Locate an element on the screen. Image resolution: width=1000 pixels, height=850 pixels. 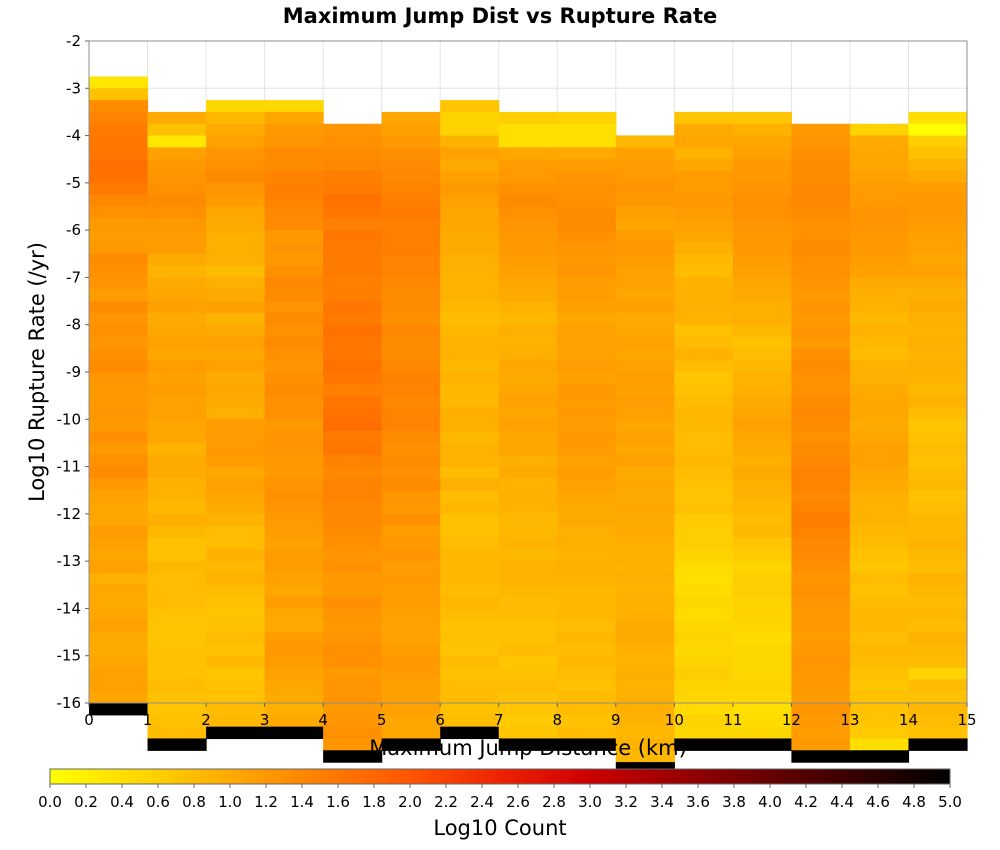
x-tick-label: 2 is located at coordinates (206, 720).